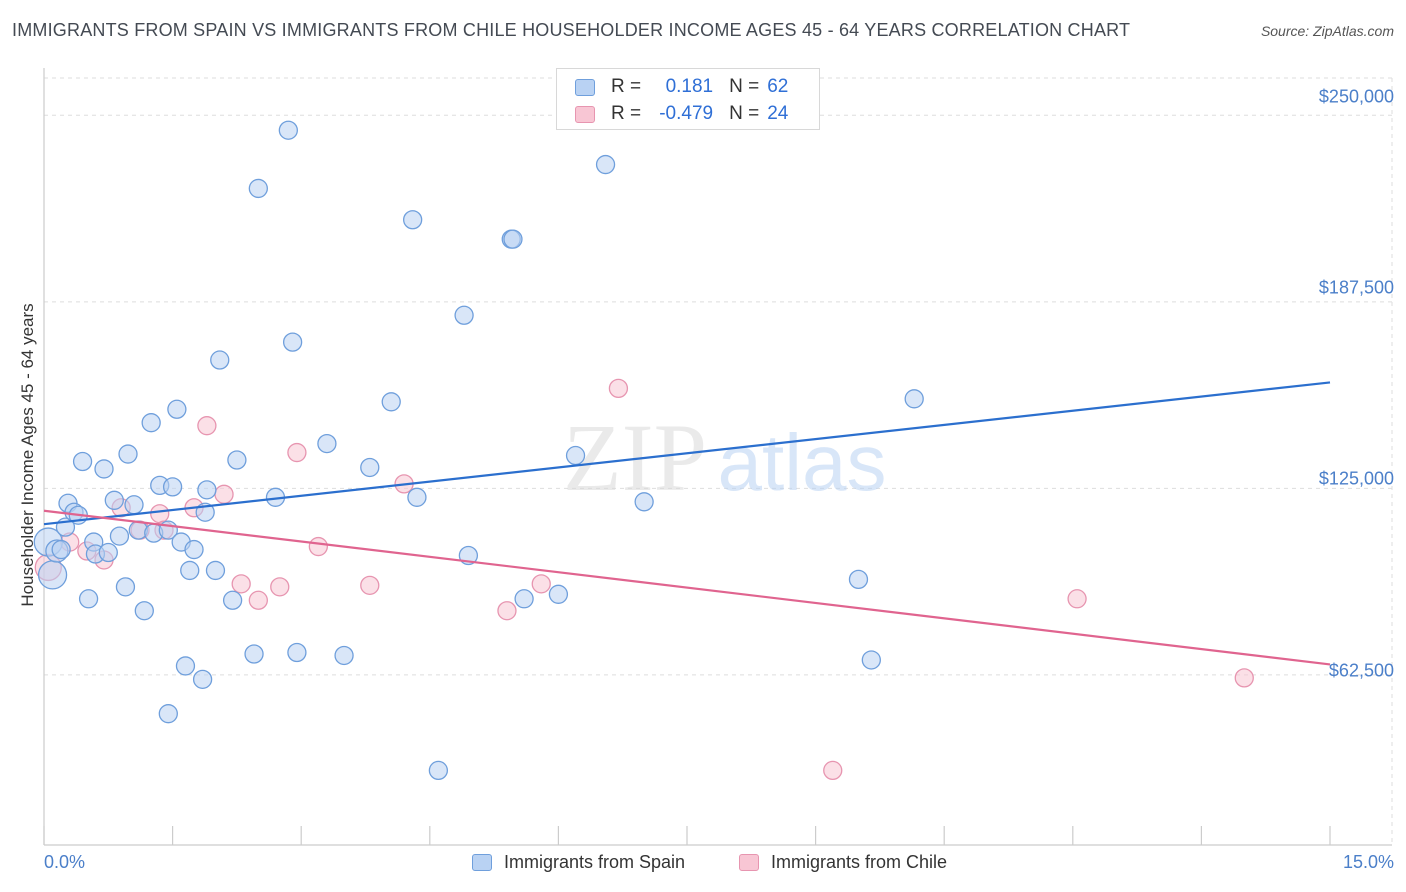  What do you see at coordinates (585, 114) in the screenshot?
I see `chile-swatch` at bounding box center [585, 114].